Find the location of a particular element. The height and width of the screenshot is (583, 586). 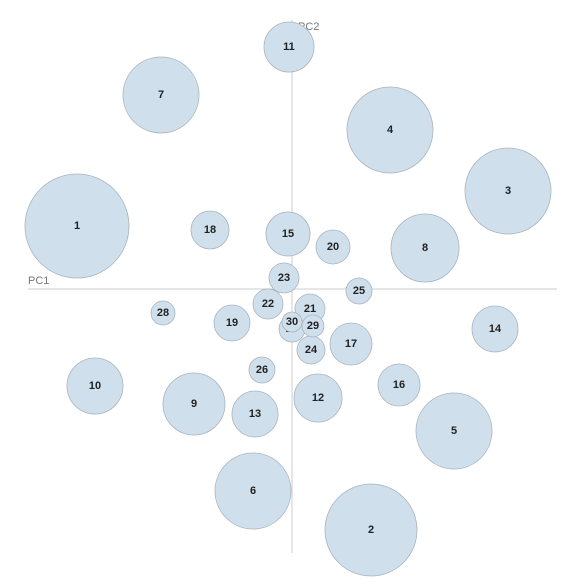

bubble-label: 26 is located at coordinates (262, 370).